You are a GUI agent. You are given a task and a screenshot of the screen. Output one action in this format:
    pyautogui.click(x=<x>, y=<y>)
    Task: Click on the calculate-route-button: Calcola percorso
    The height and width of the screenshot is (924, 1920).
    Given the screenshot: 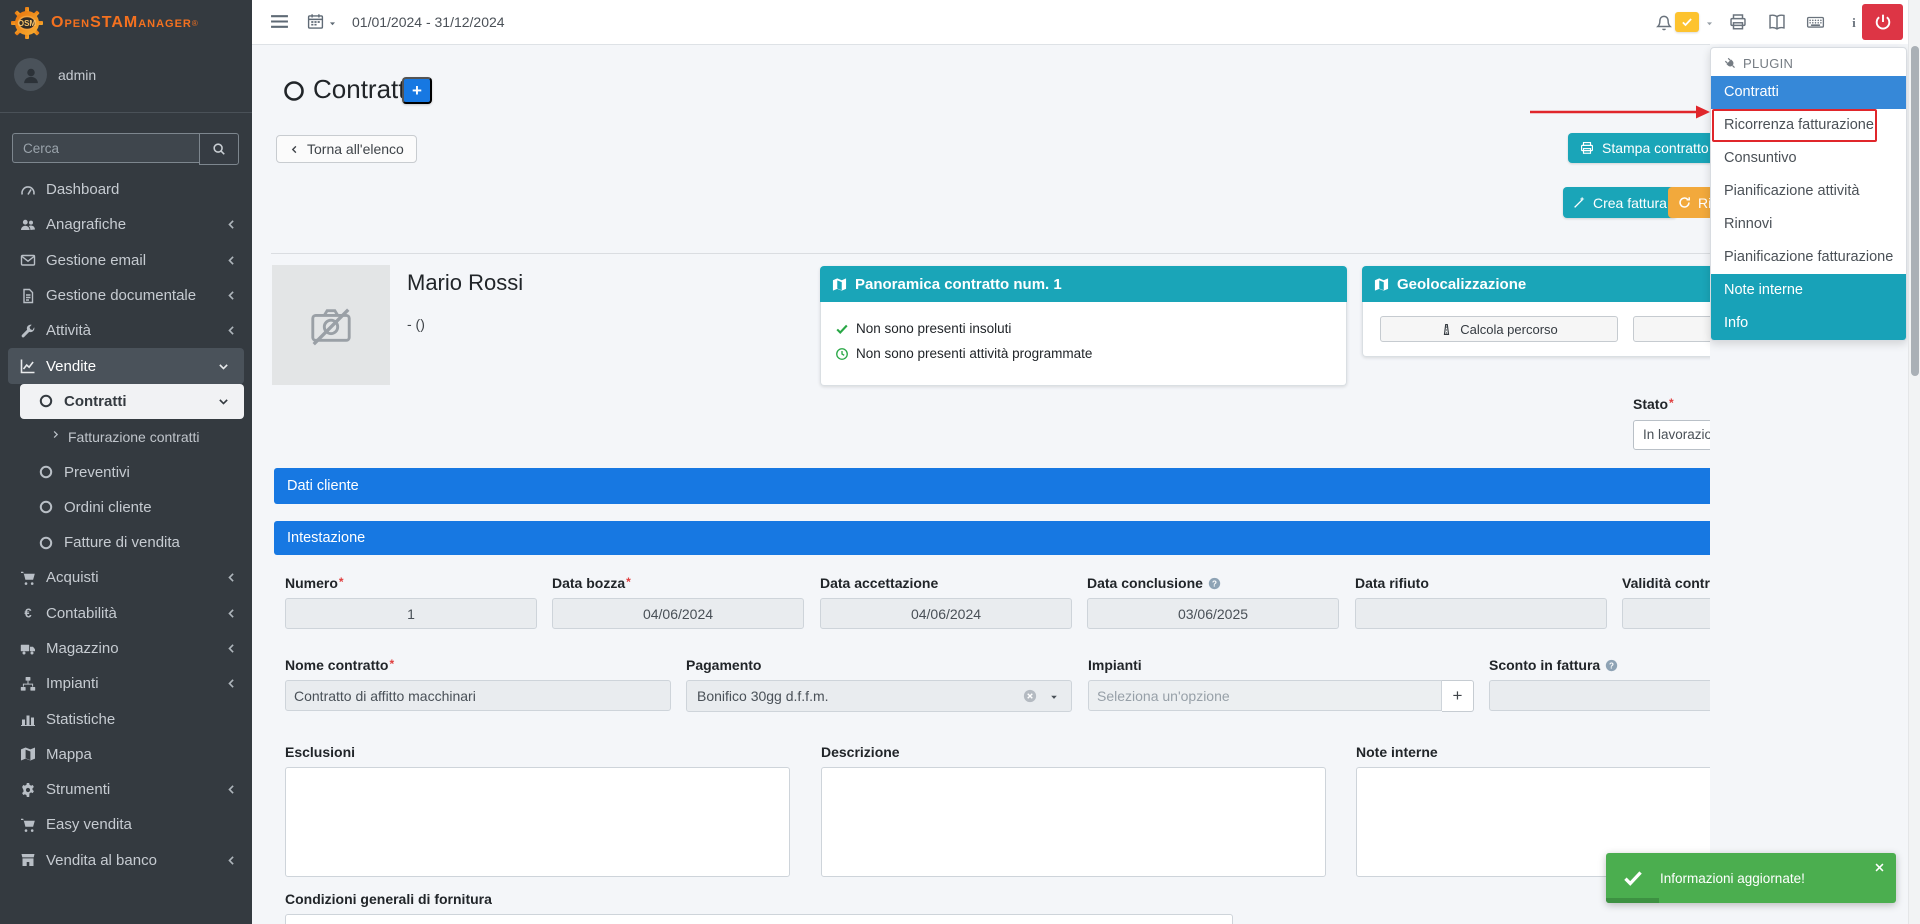 What is the action you would take?
    pyautogui.click(x=1499, y=329)
    